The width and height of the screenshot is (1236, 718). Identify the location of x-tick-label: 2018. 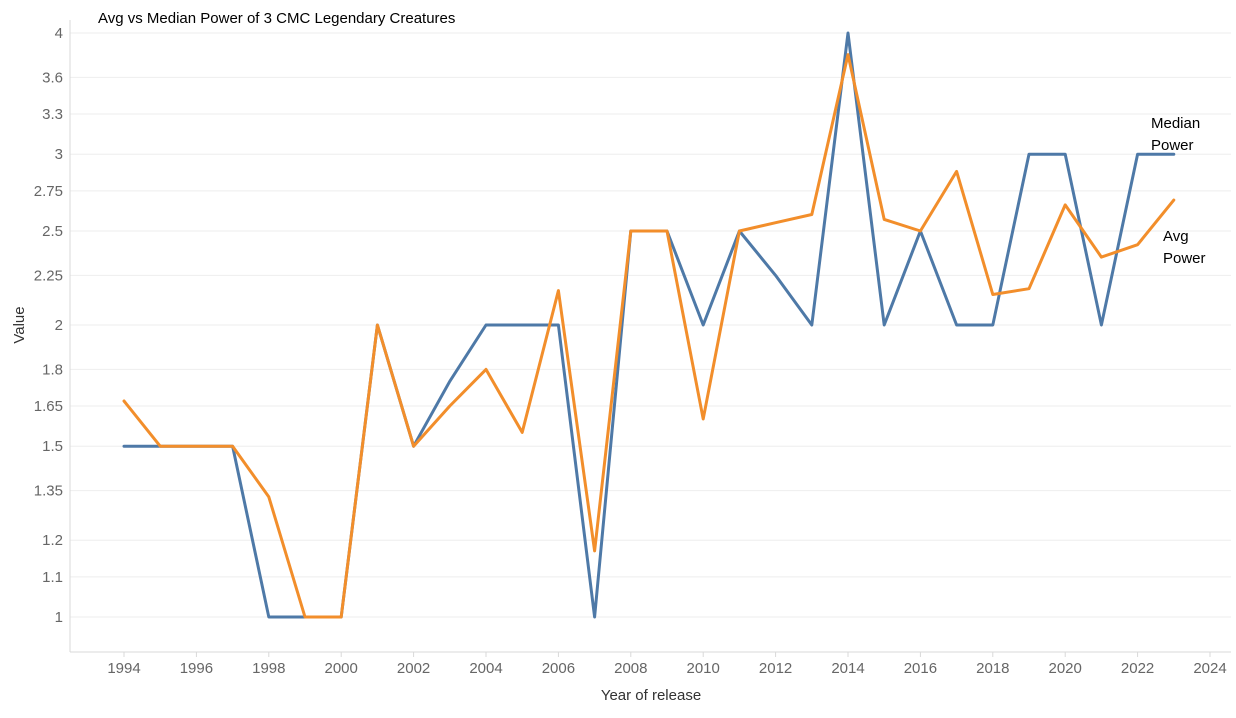
(992, 668).